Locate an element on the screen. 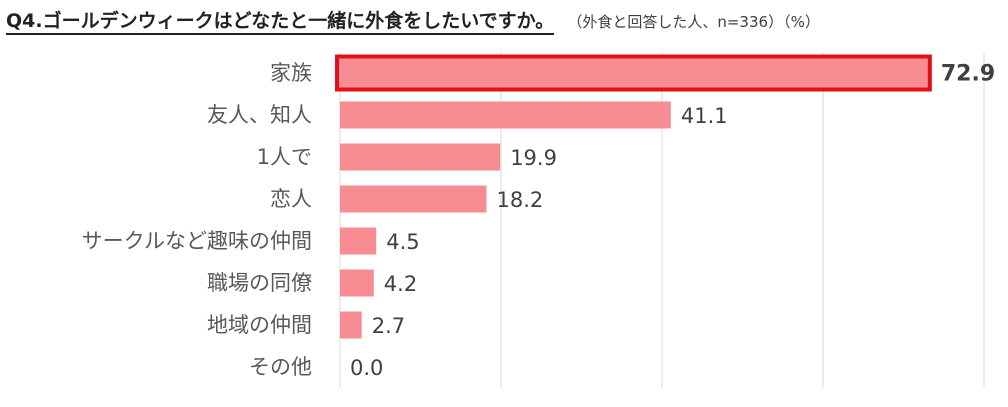 The width and height of the screenshot is (1008, 407). value-label: 4.5 is located at coordinates (402, 242).